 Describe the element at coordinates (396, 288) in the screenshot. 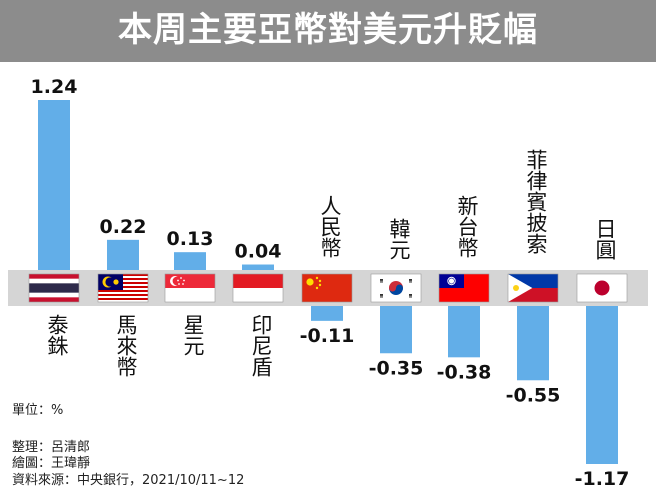

I see `south-korea-flag` at that location.